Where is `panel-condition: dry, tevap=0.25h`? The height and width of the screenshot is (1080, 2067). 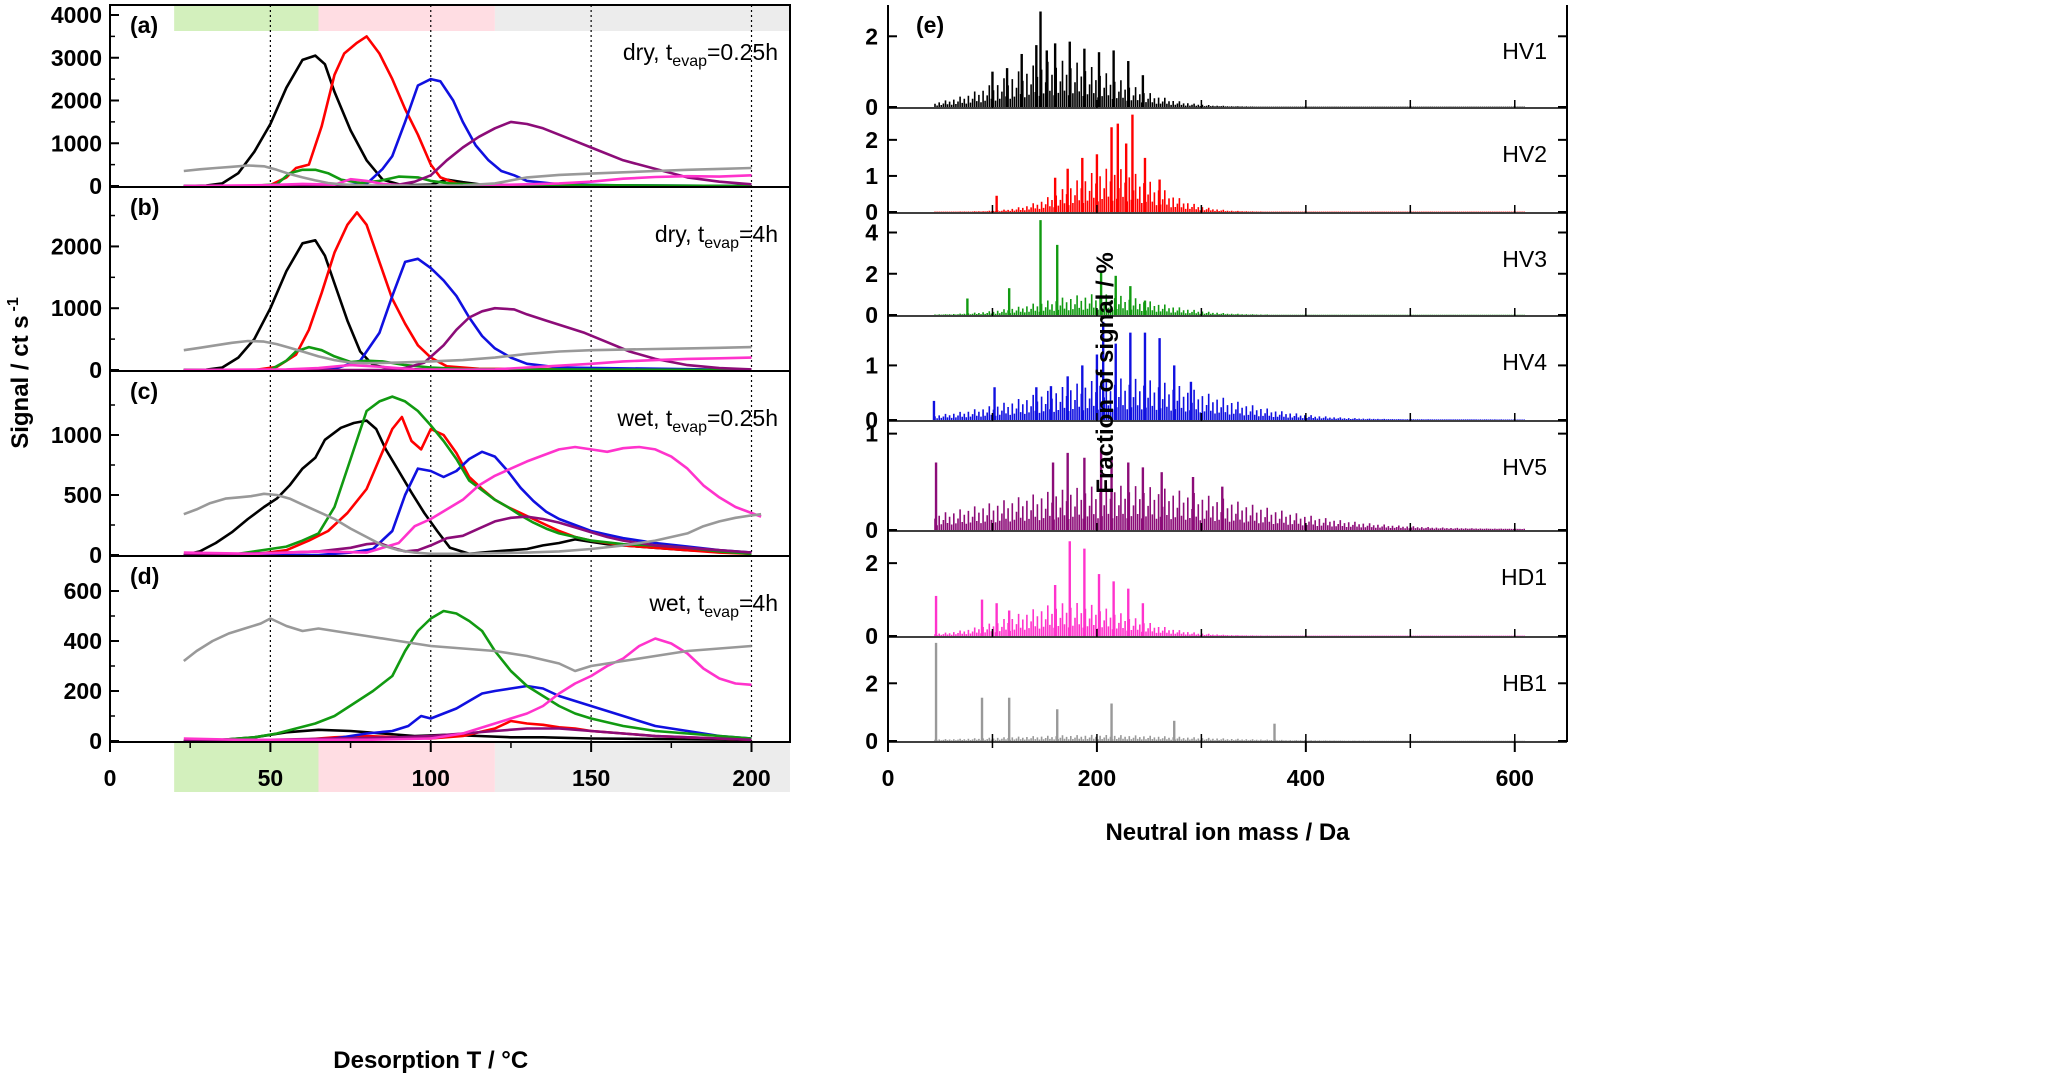
panel-condition: dry, tevap=0.25h is located at coordinates (700, 54).